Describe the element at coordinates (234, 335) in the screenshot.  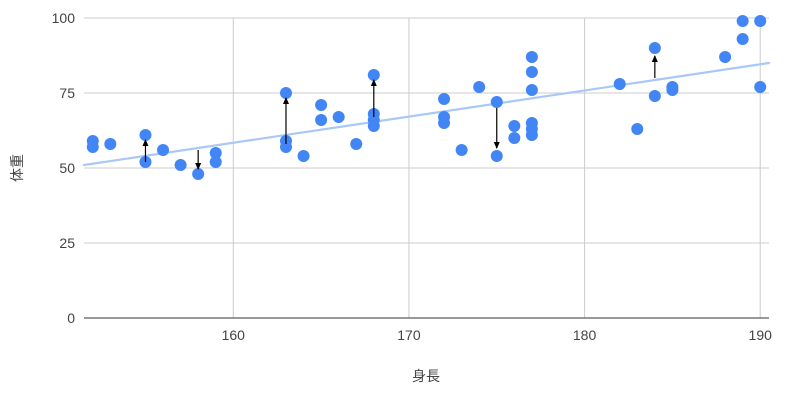
I see `x-tick-label: 160` at that location.